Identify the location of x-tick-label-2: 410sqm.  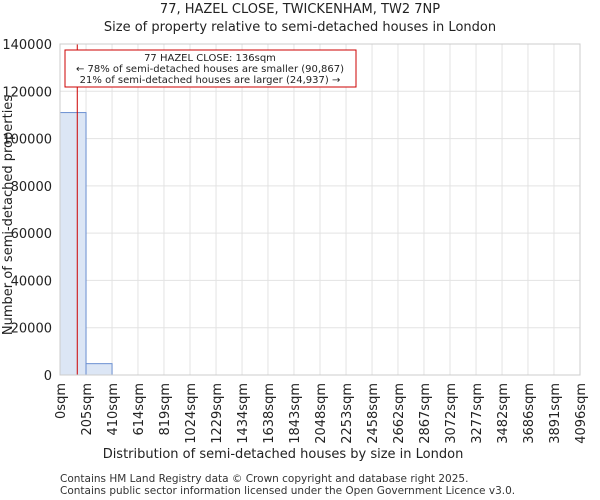
(113, 409).